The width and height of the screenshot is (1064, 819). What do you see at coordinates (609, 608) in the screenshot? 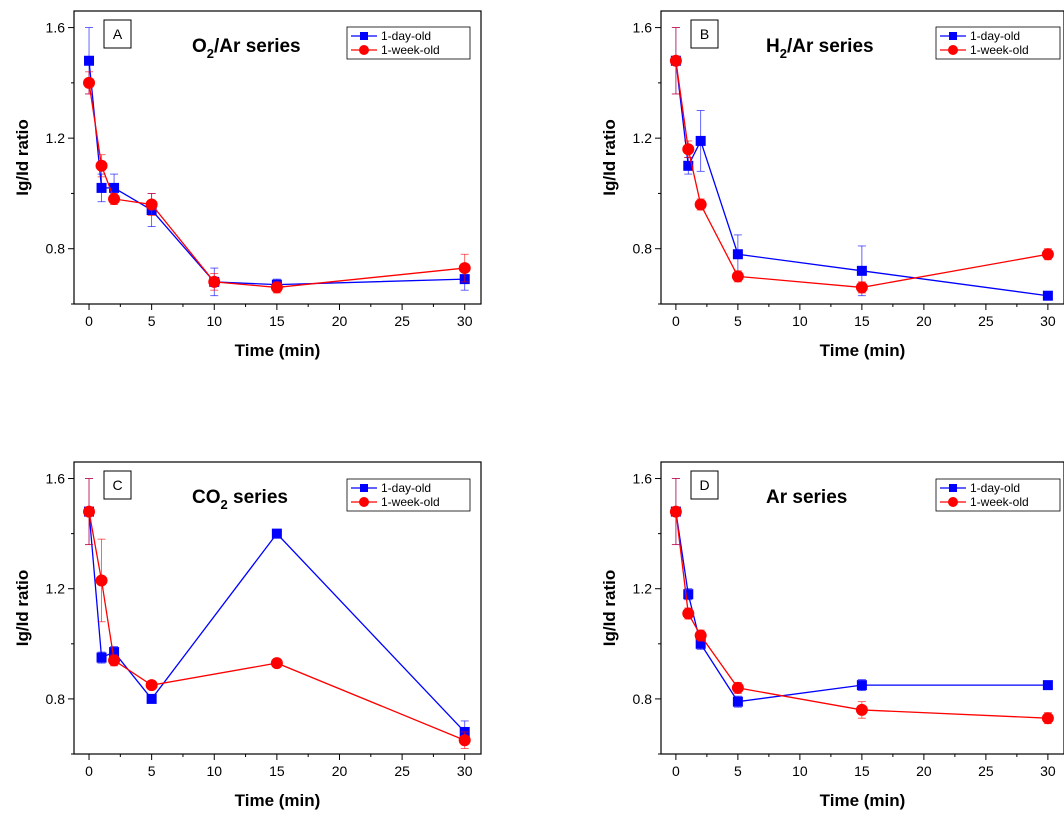
I see `y-axis-title: Ig/Id ratio` at bounding box center [609, 608].